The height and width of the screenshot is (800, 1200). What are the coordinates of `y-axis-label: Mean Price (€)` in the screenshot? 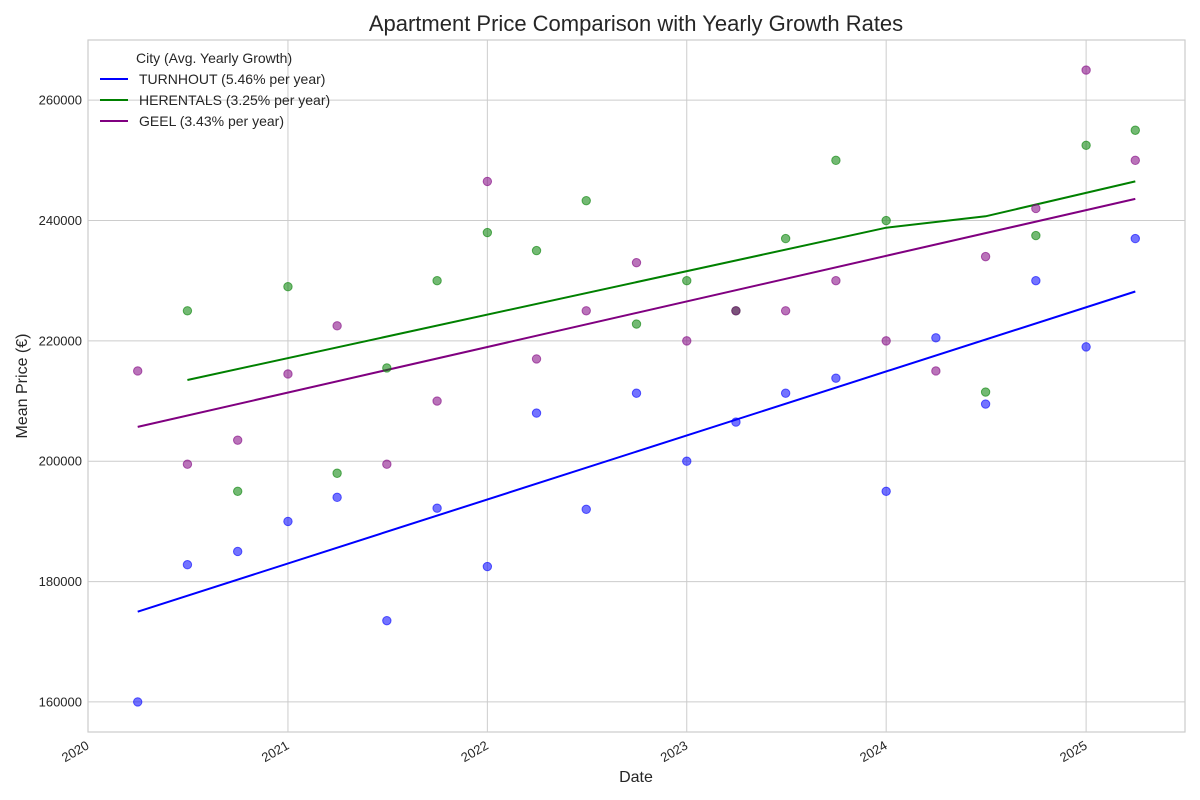 It's located at (22, 386).